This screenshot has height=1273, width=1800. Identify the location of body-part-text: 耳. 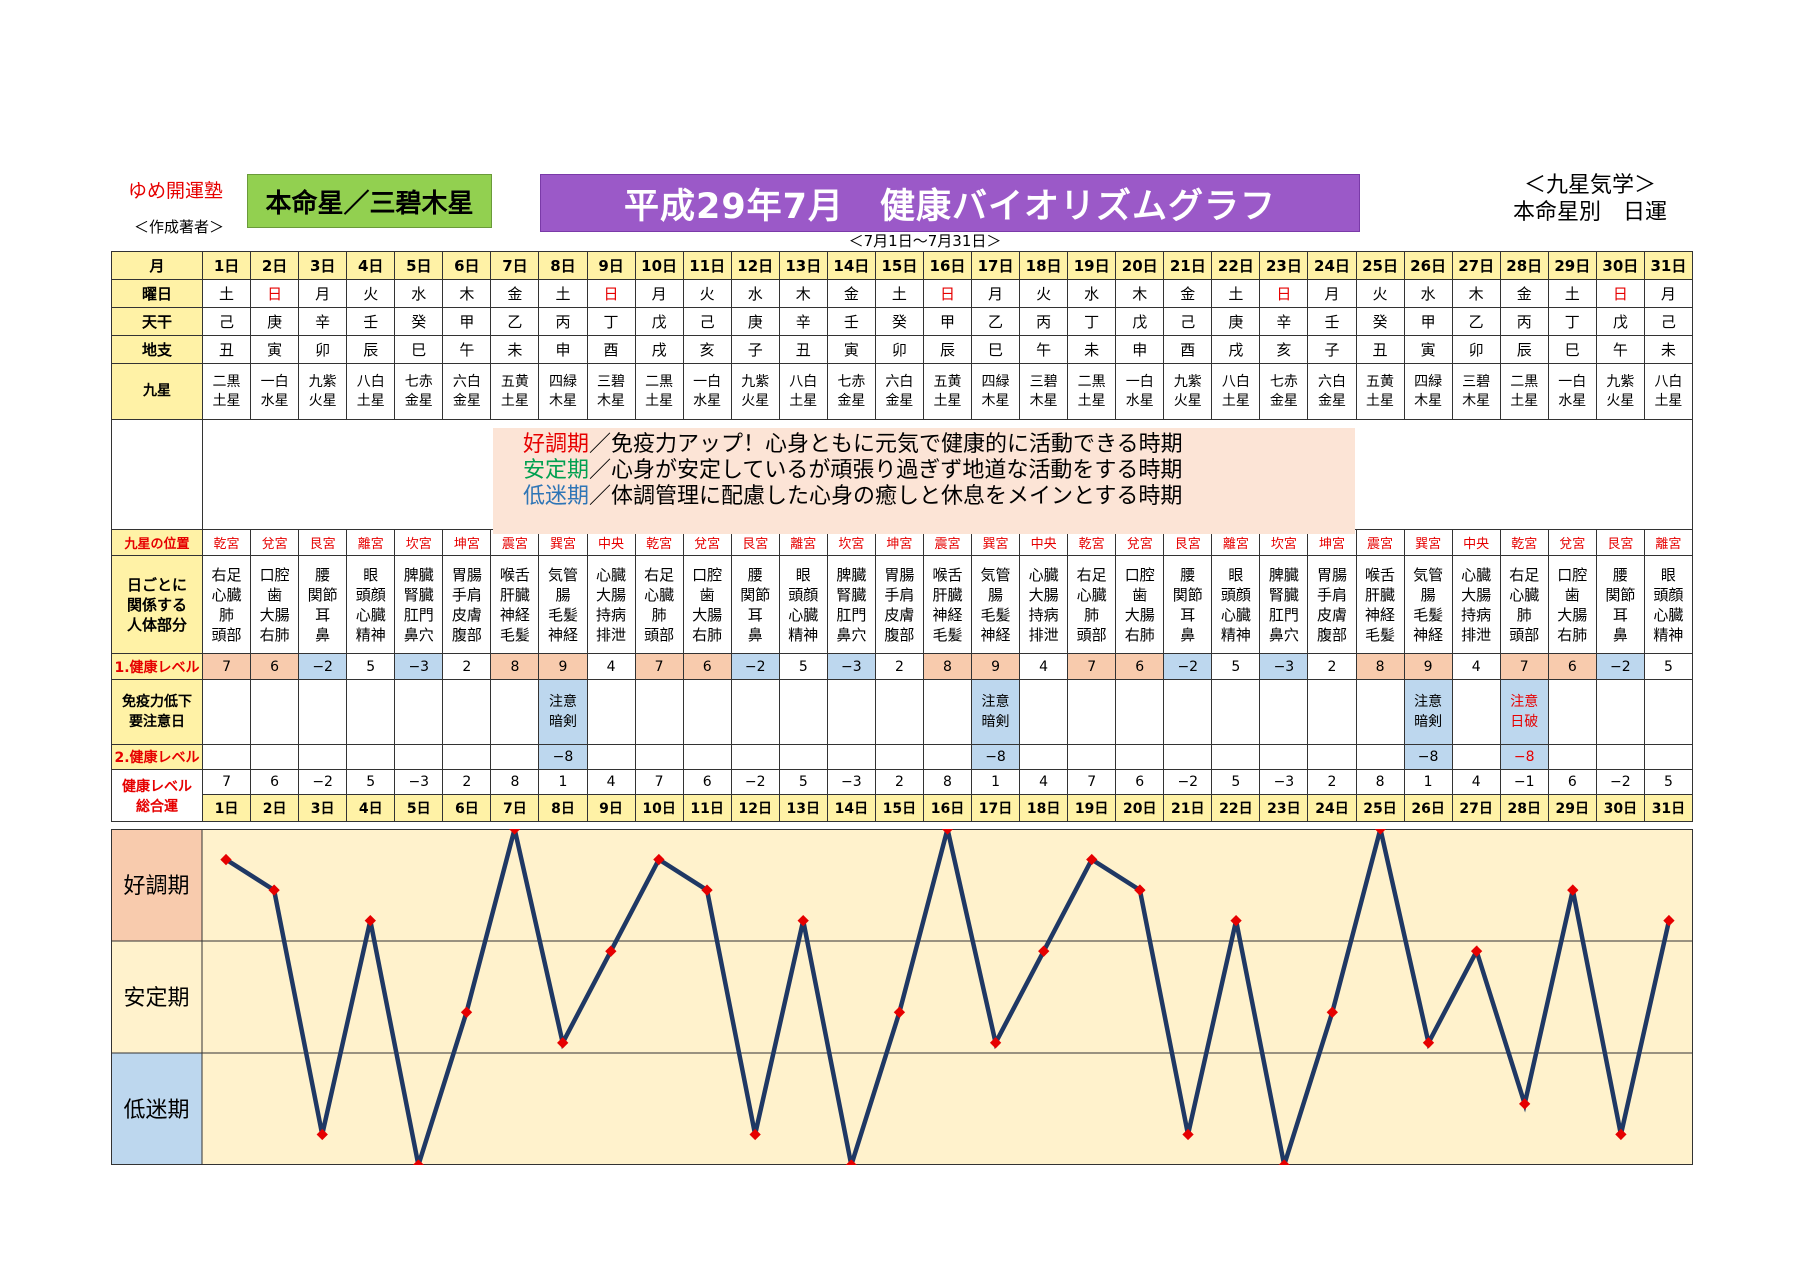
(1620, 614).